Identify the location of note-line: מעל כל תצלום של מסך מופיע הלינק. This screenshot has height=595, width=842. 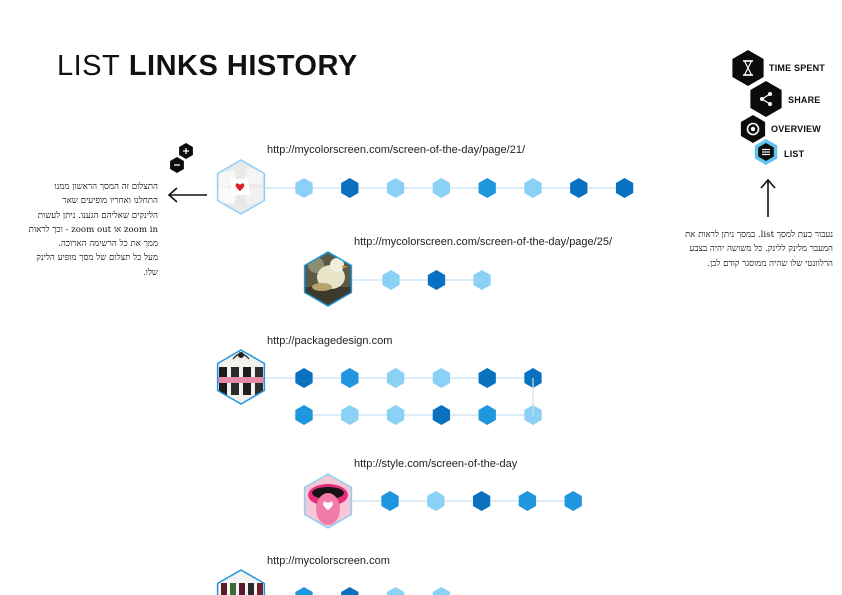
(97, 258).